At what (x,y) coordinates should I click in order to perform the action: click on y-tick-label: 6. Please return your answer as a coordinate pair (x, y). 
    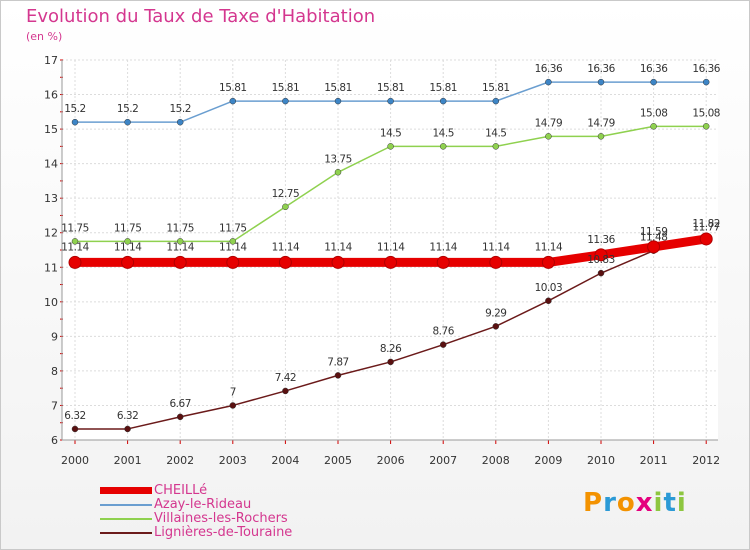
    Looking at the image, I should click on (54, 440).